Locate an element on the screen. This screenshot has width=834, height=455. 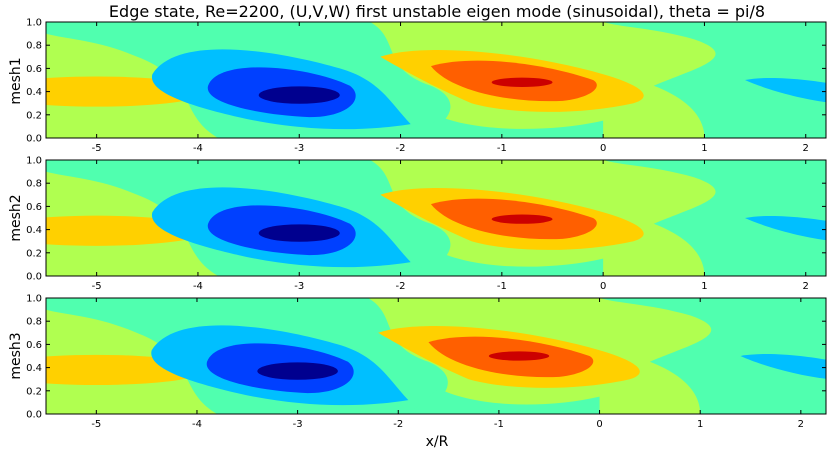
x-axis-label: x/R is located at coordinates (437, 442).